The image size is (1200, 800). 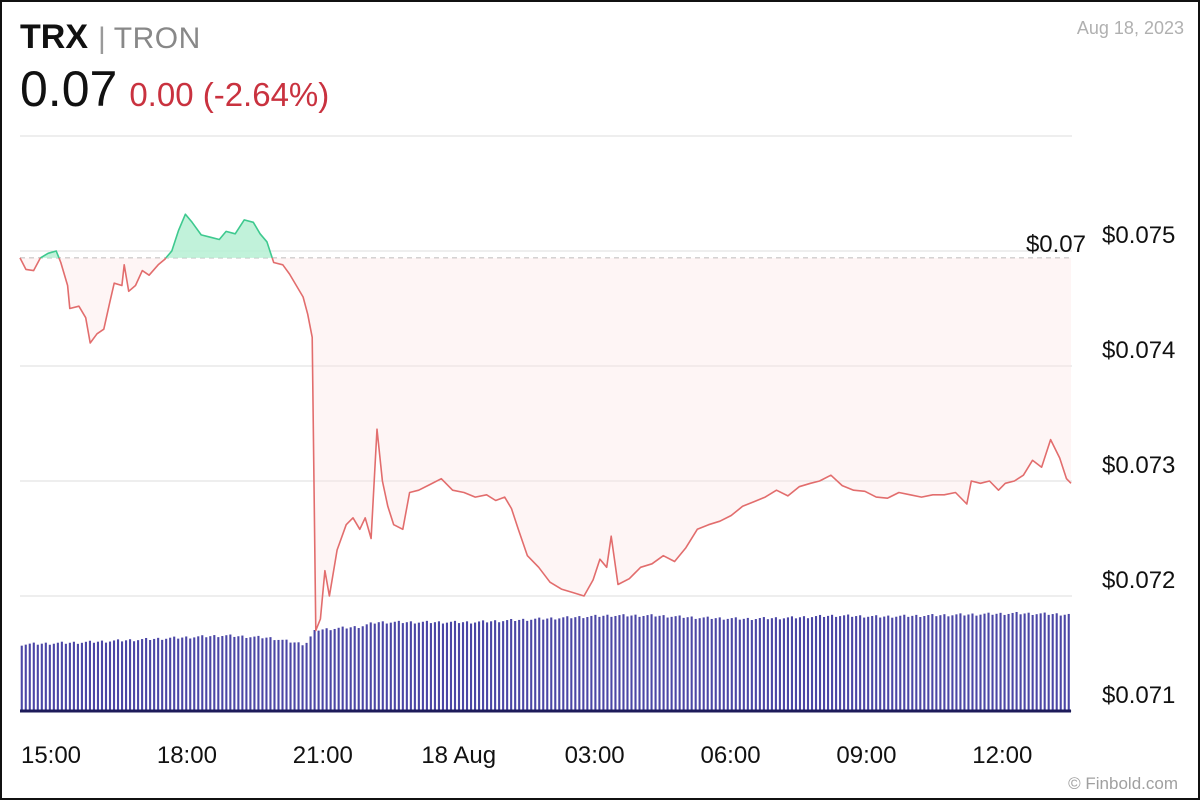 I want to click on y-tick-label: $0.074, so click(x=1138, y=350).